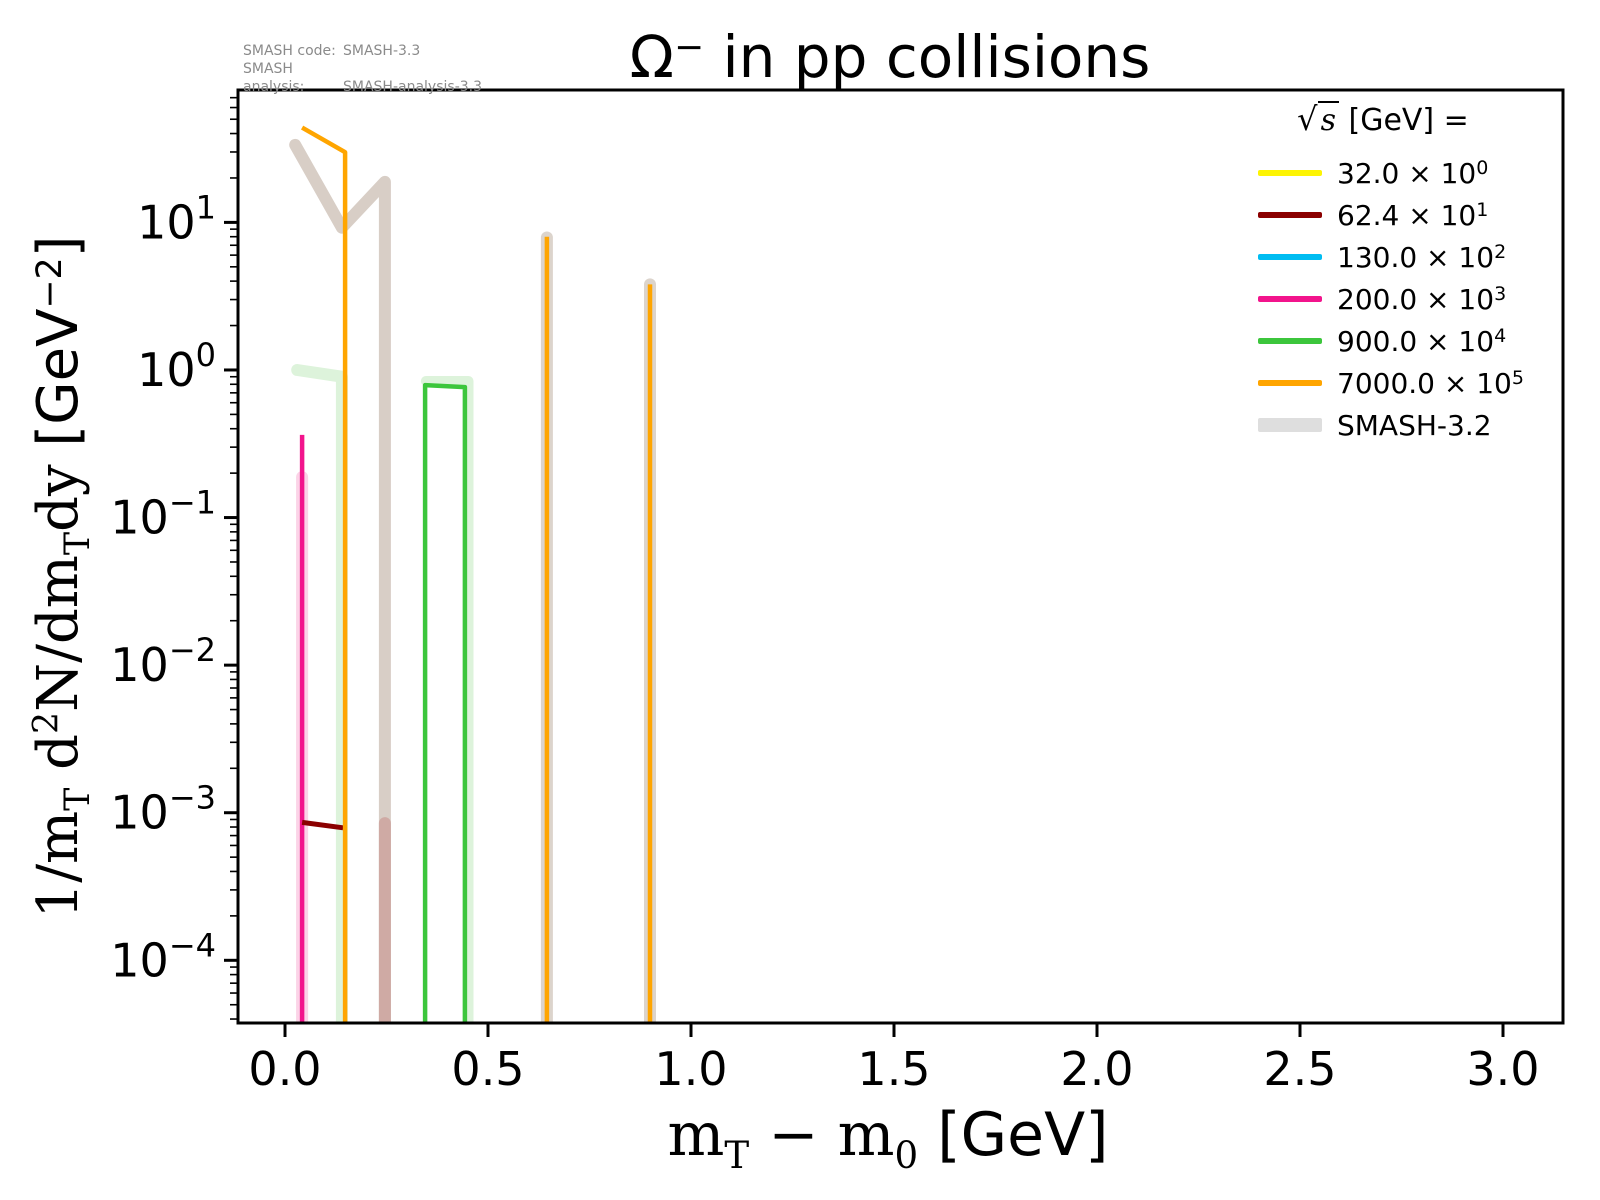 This screenshot has height=1200, width=1600. Describe the element at coordinates (690, 1069) in the screenshot. I see `x-tick-label: 1.0` at that location.